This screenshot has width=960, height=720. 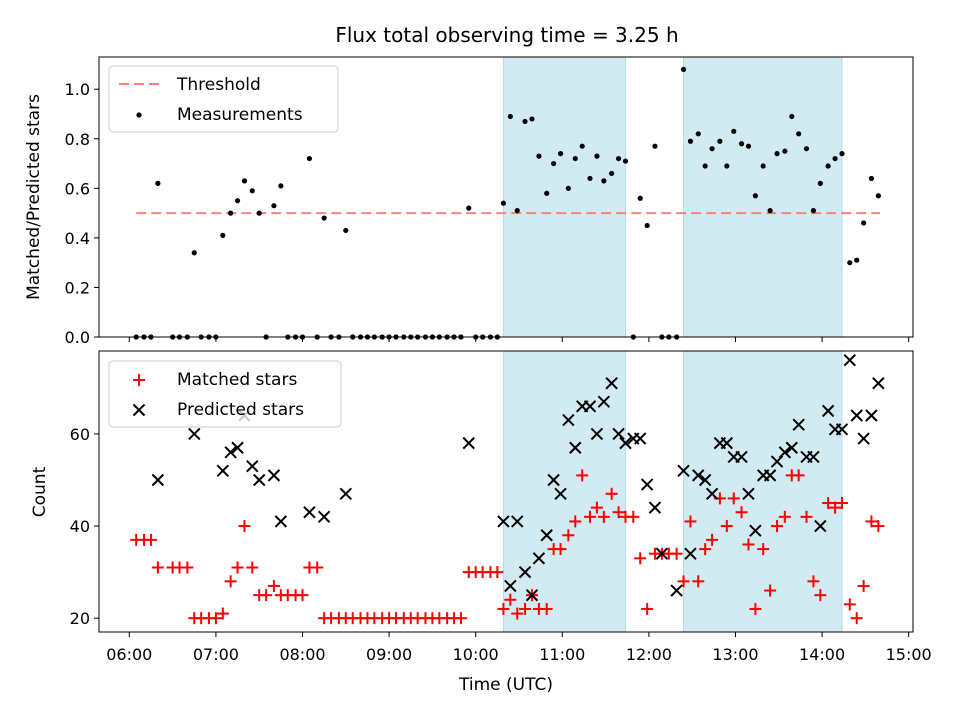 What do you see at coordinates (476, 654) in the screenshot?
I see `bottom-xtick-label-4: 10:00` at bounding box center [476, 654].